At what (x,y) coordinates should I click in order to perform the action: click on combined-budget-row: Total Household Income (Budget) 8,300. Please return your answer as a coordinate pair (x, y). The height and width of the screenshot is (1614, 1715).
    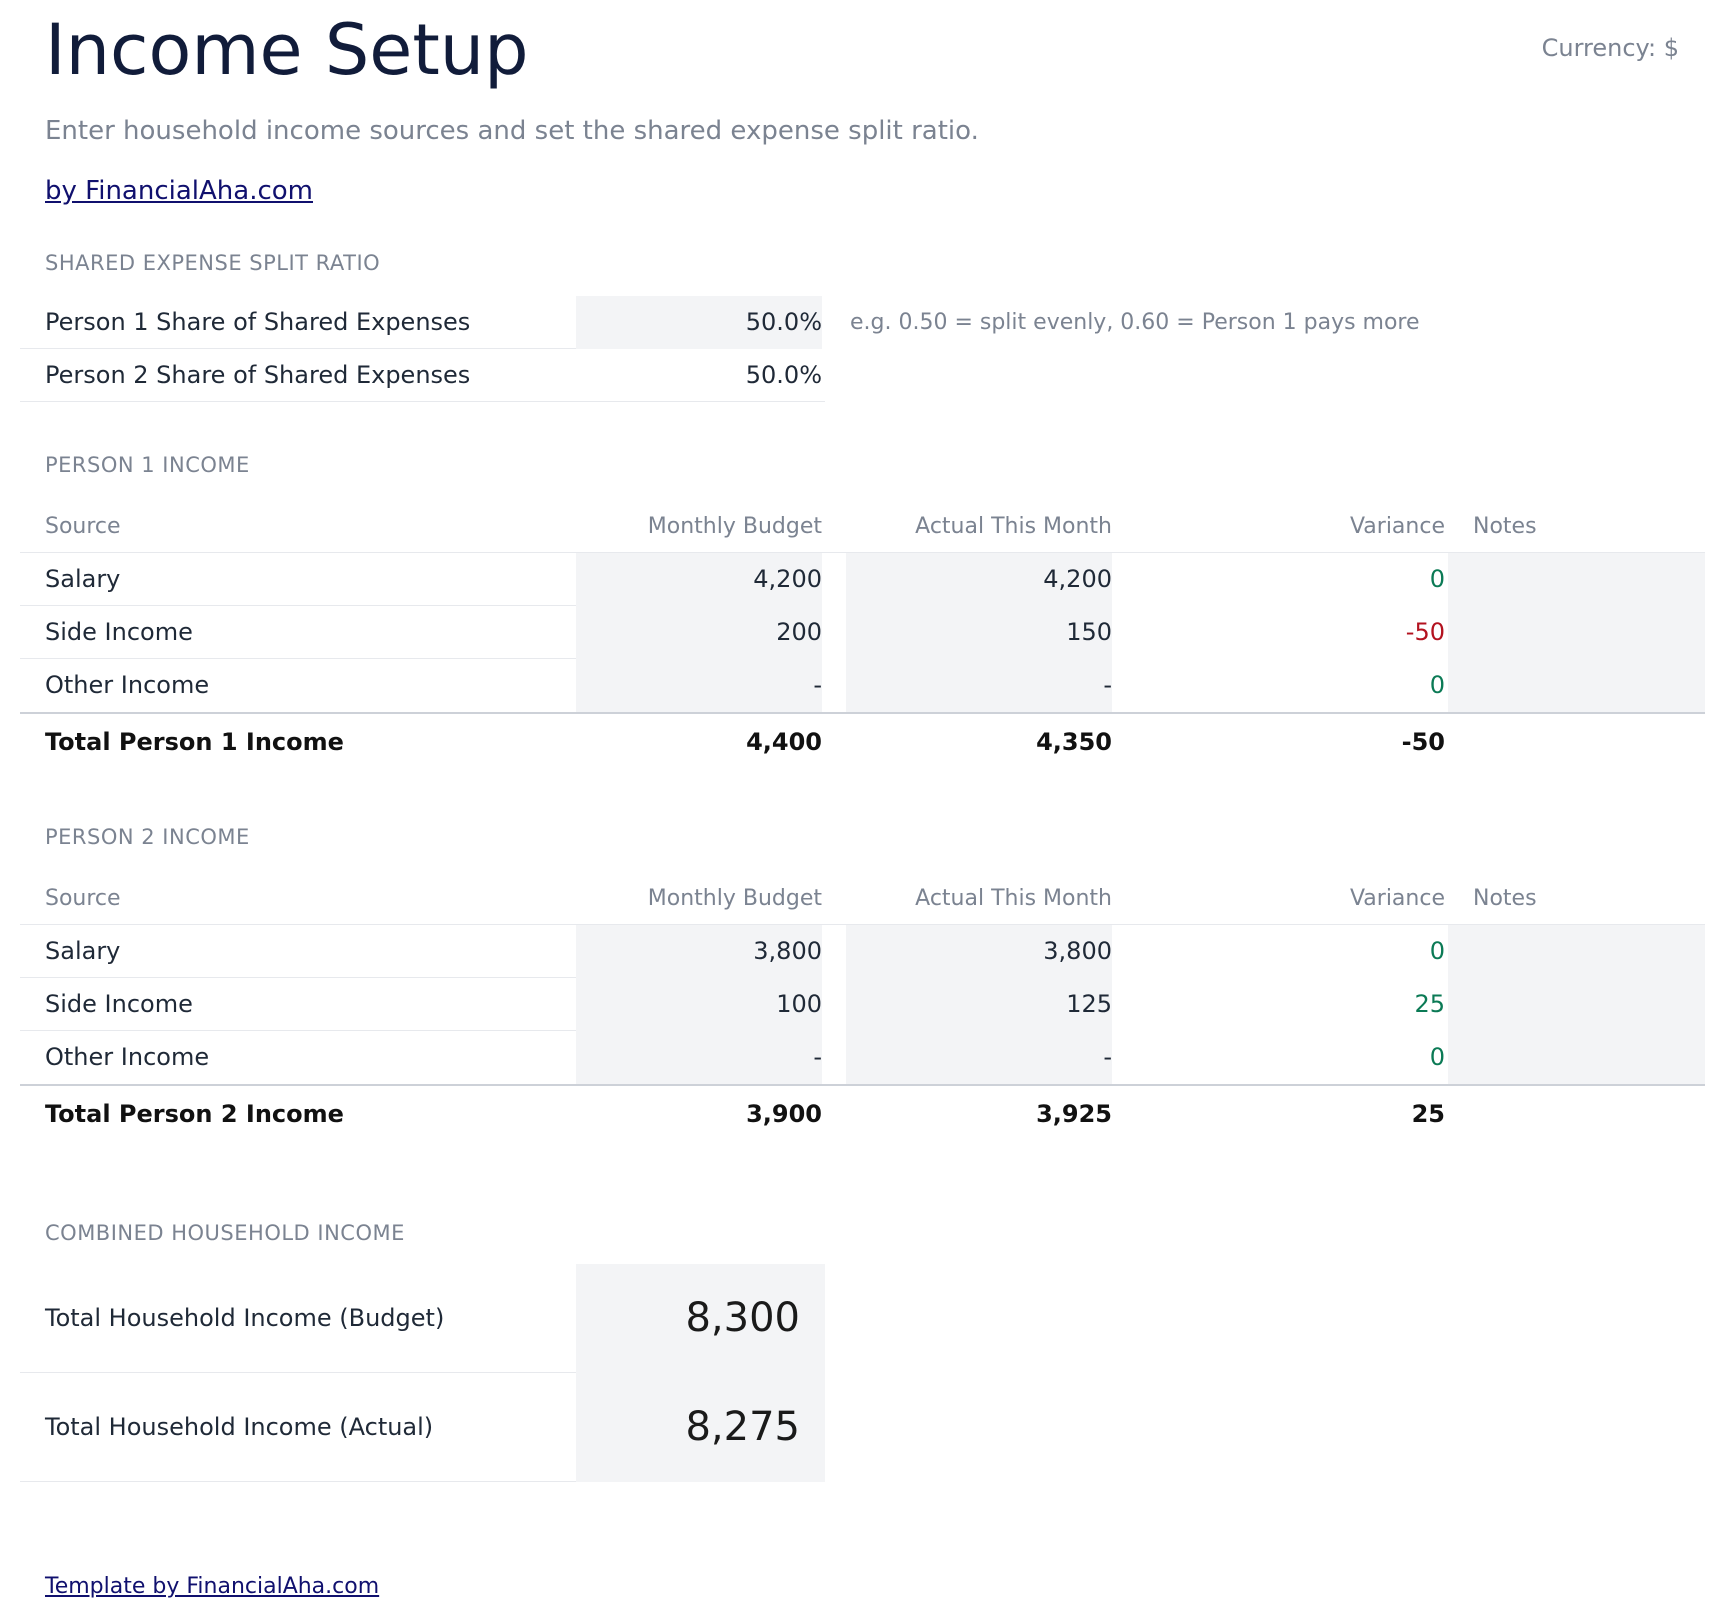
    Looking at the image, I should click on (422, 1318).